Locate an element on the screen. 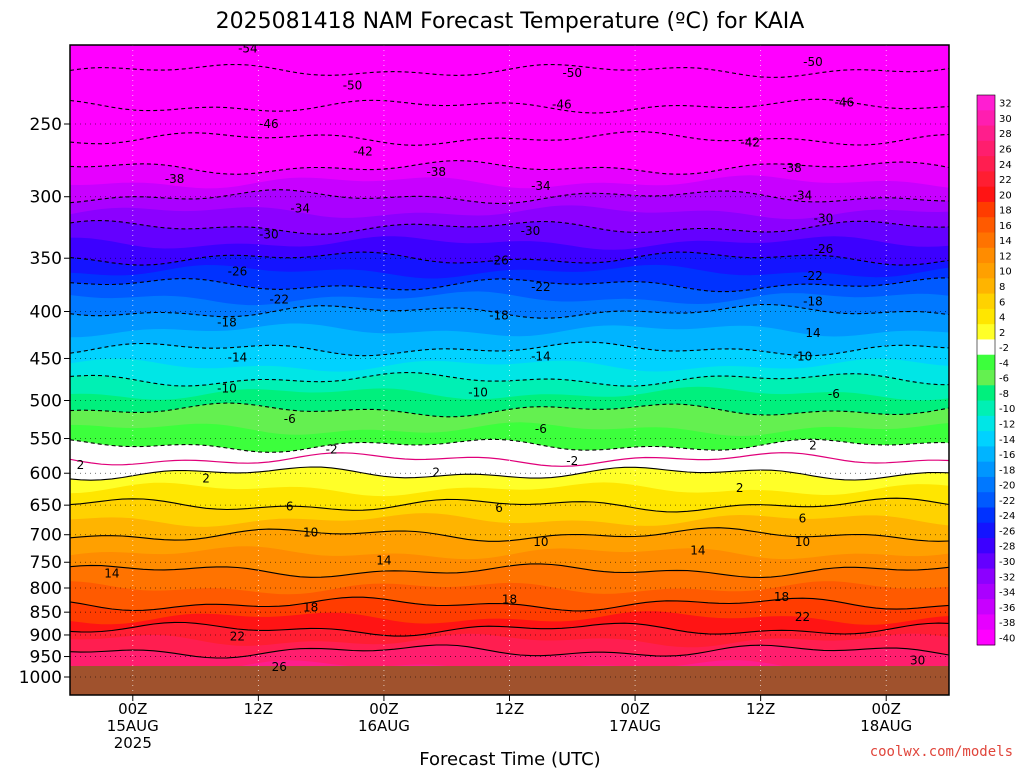 The width and height of the screenshot is (1024, 768). x-tick-label: 2025 is located at coordinates (133, 743).